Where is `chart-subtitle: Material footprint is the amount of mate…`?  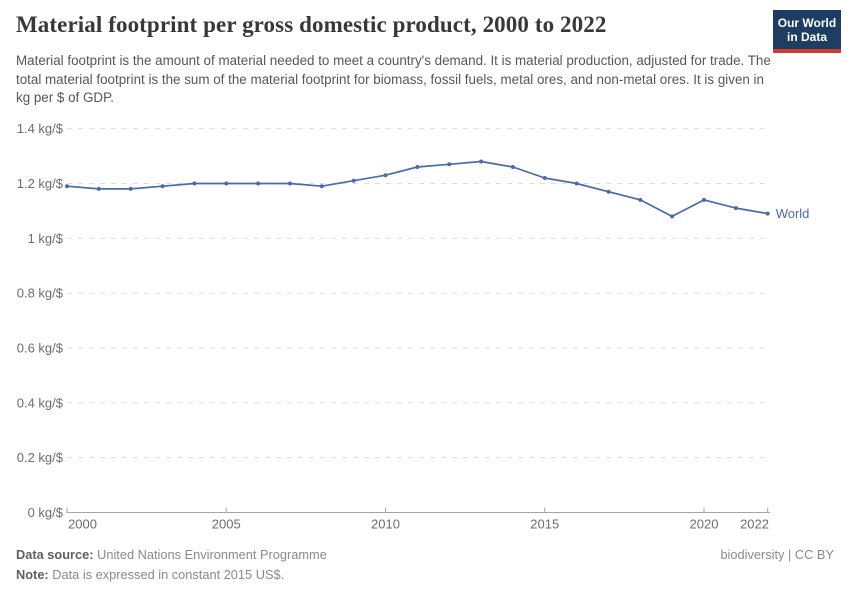 chart-subtitle: Material footprint is the amount of mate… is located at coordinates (393, 79).